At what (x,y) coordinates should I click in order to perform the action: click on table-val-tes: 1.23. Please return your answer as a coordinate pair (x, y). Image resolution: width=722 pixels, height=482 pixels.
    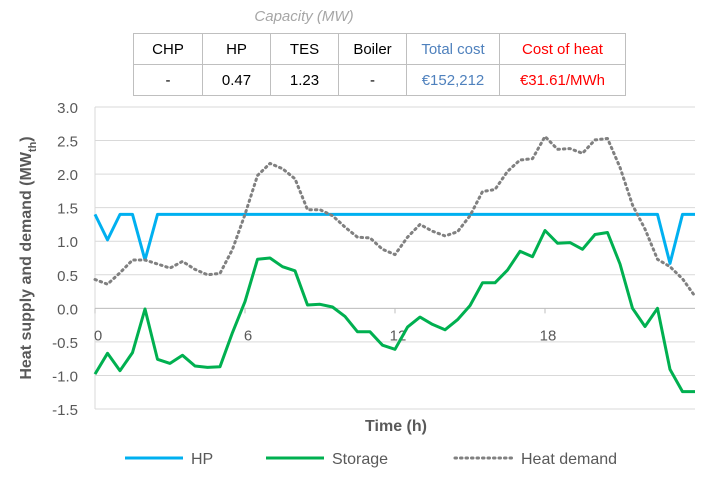
    Looking at the image, I should click on (304, 80).